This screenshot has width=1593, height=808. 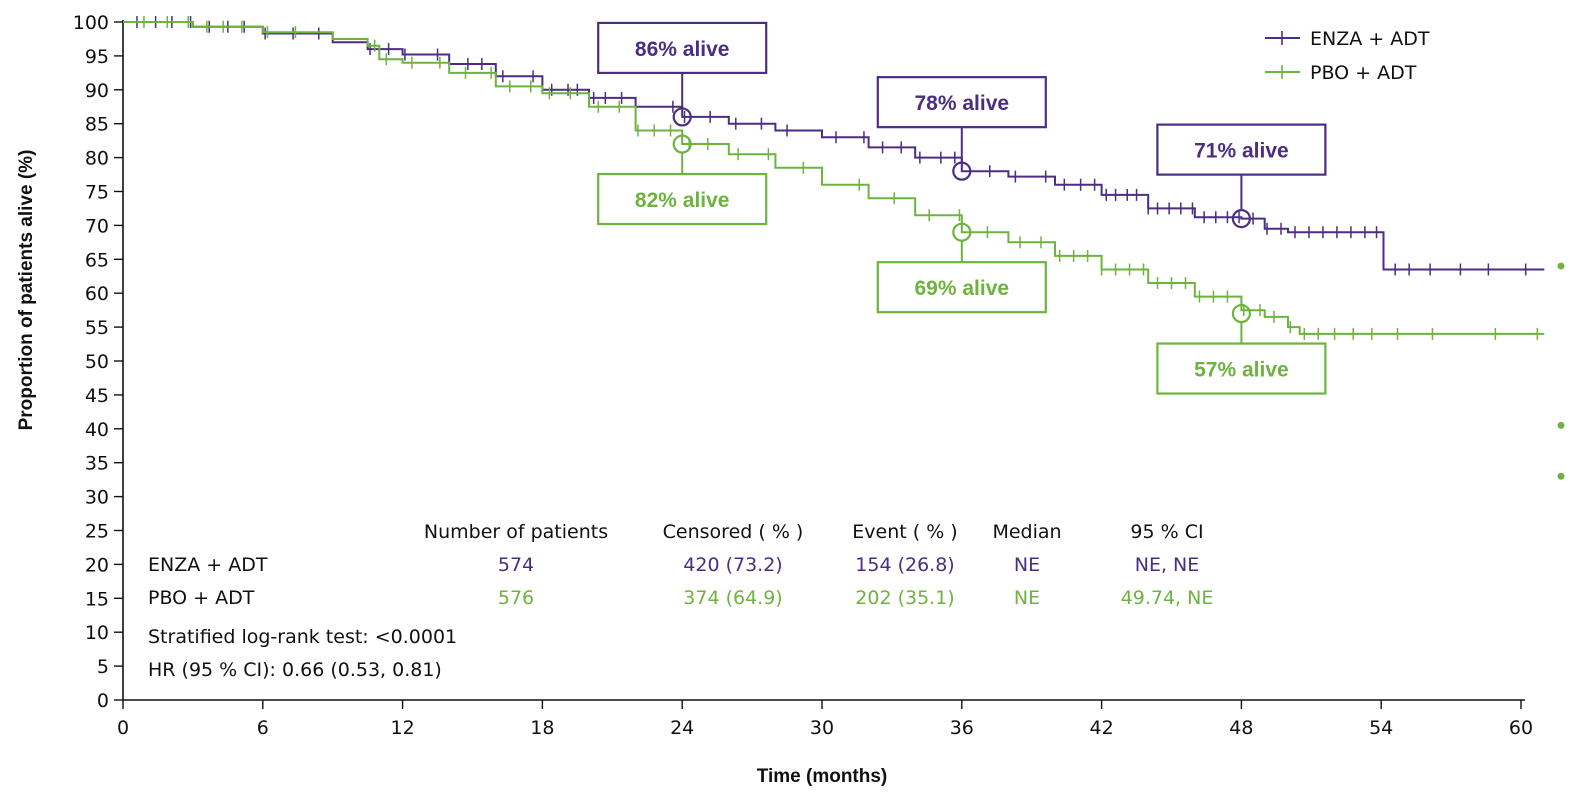 I want to click on y-axis-title: Proportion of patients alive (%), so click(x=26, y=290).